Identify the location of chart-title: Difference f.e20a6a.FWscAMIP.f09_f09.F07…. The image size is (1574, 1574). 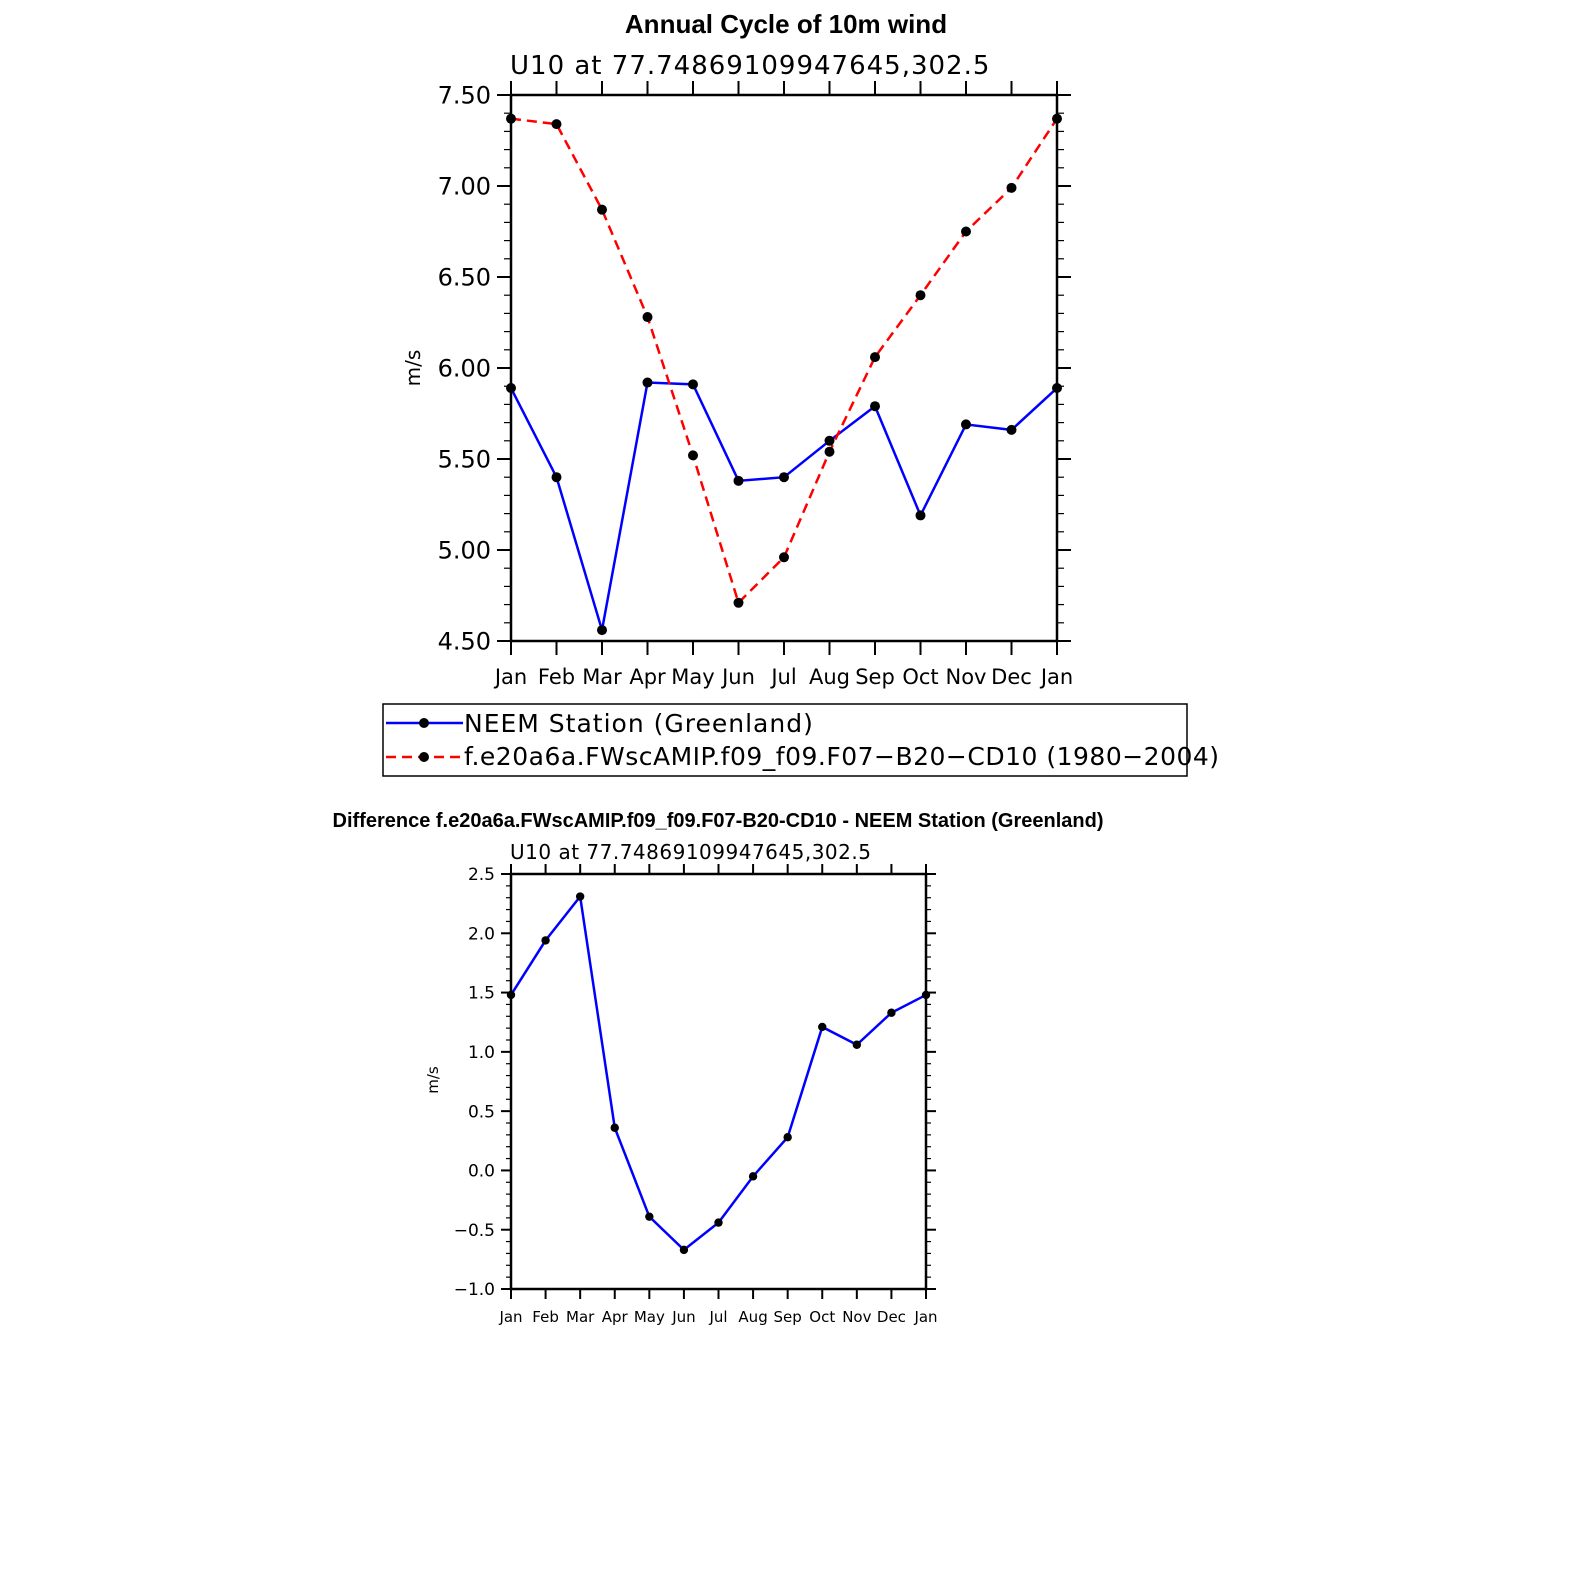
(718, 821).